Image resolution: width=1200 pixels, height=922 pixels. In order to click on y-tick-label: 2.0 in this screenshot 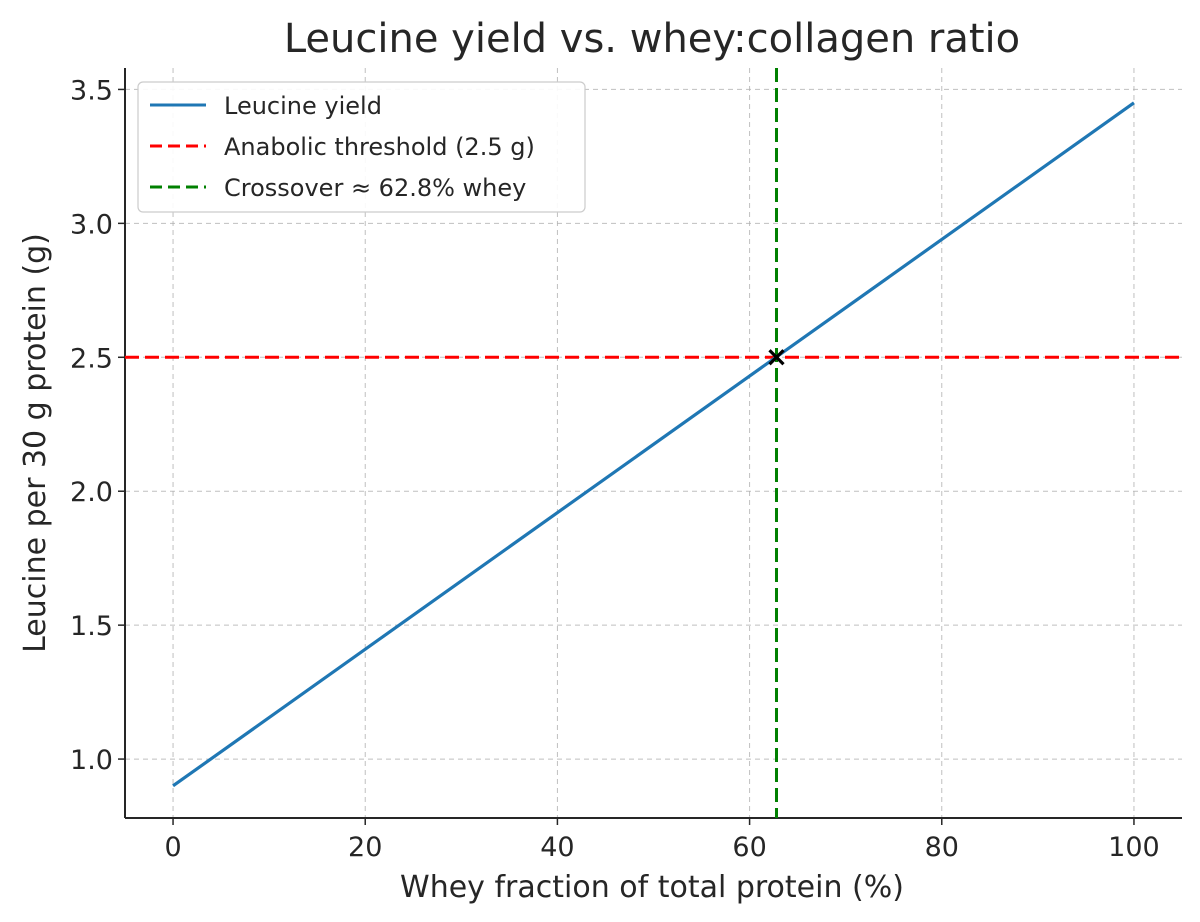, I will do `click(91, 492)`.